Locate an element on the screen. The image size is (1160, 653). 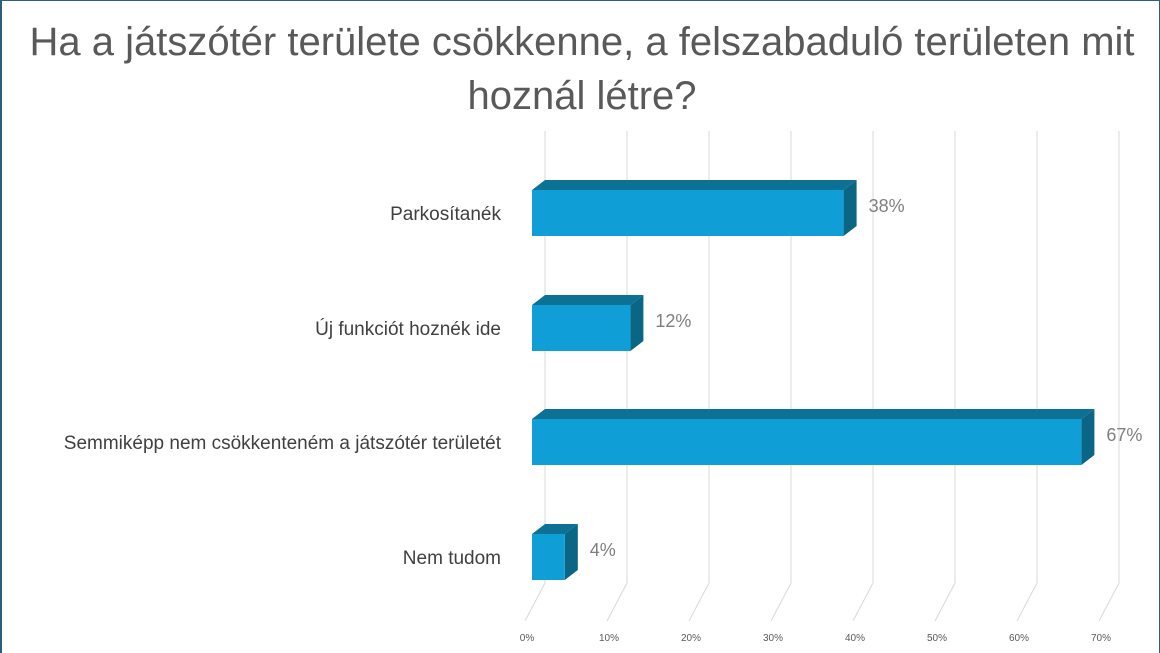
category-label: Parkosítanék is located at coordinates (445, 214).